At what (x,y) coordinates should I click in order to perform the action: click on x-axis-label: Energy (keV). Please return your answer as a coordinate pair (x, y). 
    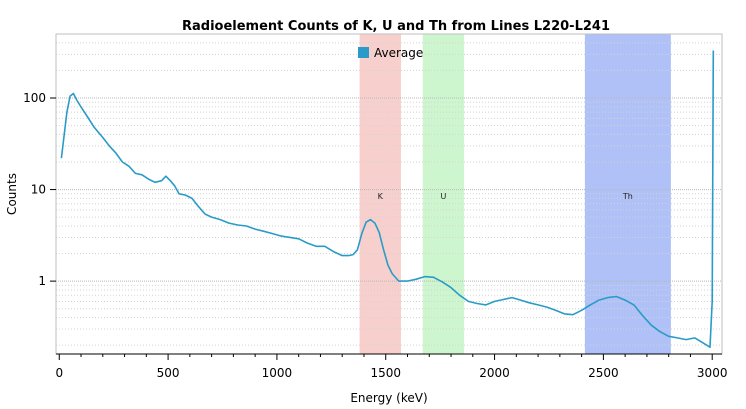
    Looking at the image, I should click on (388, 398).